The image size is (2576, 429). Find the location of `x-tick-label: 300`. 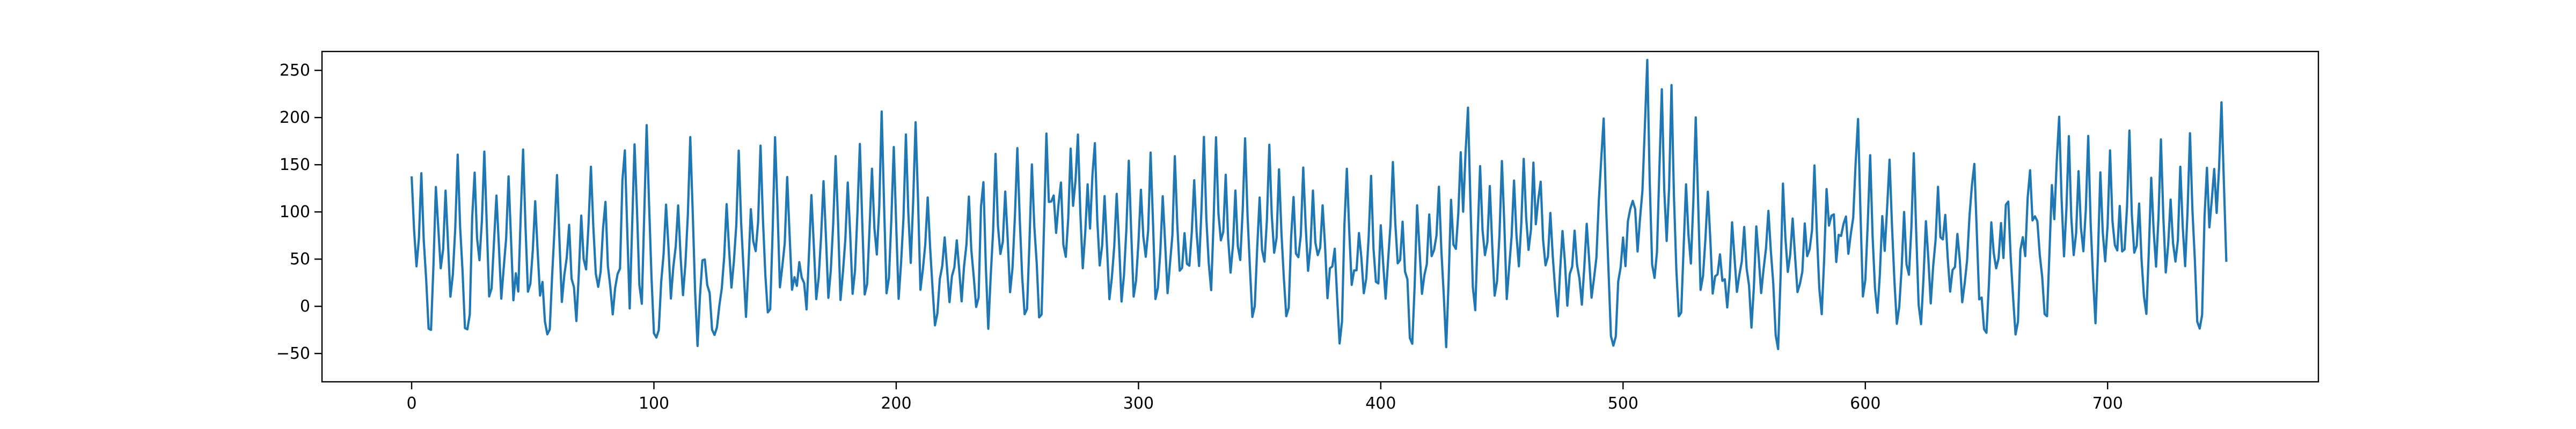

x-tick-label: 300 is located at coordinates (1138, 403).